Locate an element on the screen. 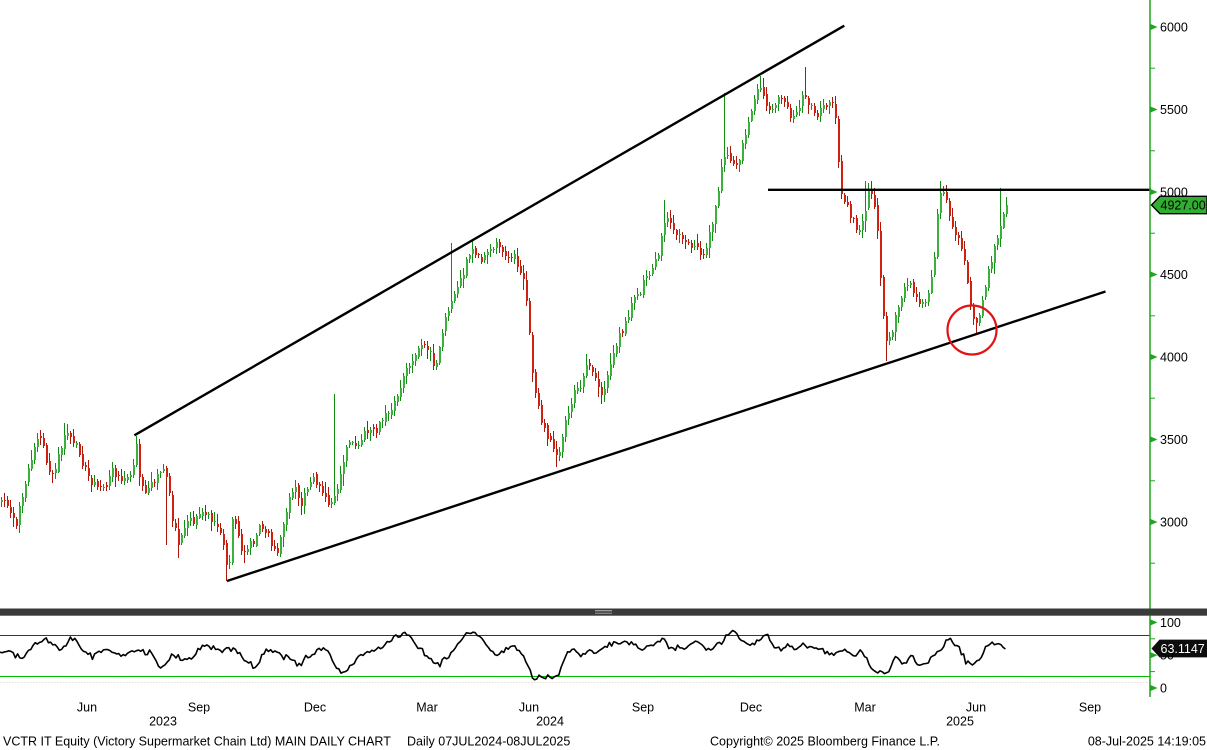 Image resolution: width=1207 pixels, height=750 pixels. svg-text: 3000 is located at coordinates (1174, 522).